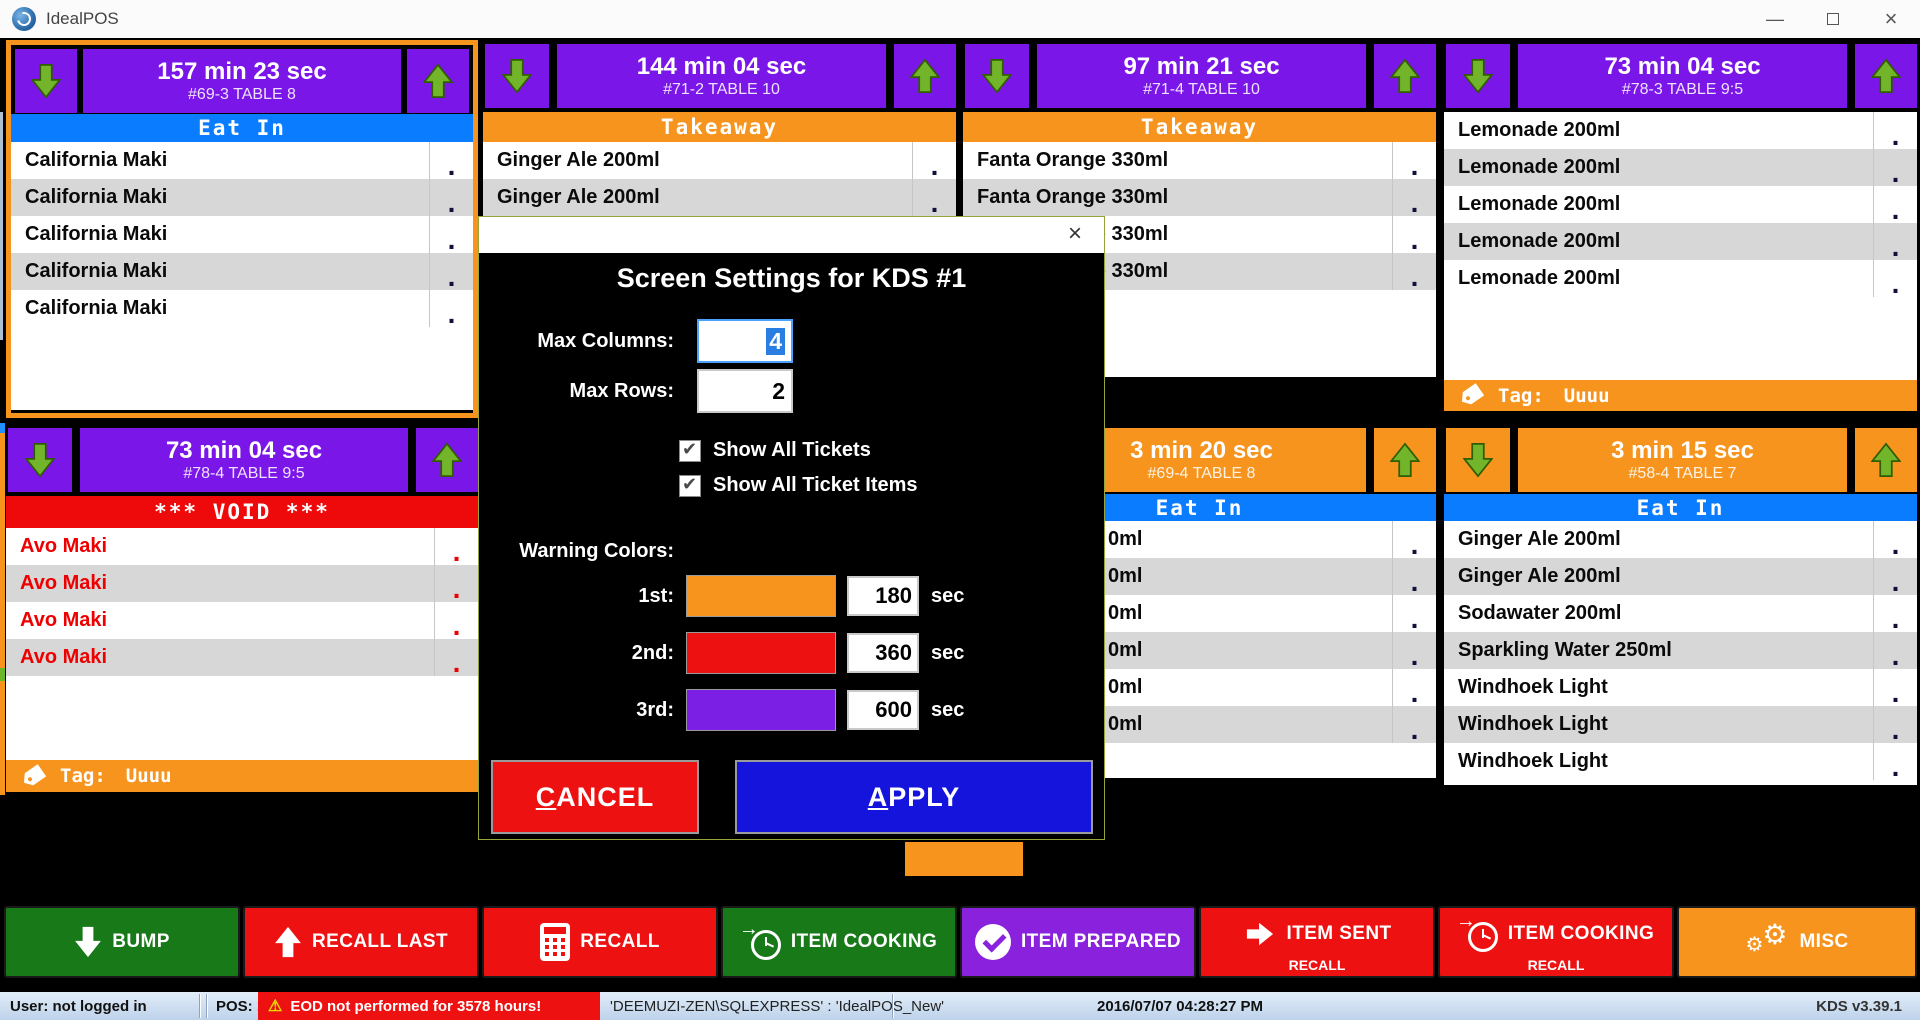  Describe the element at coordinates (914, 797) in the screenshot. I see `apply-button: APPLY` at that location.